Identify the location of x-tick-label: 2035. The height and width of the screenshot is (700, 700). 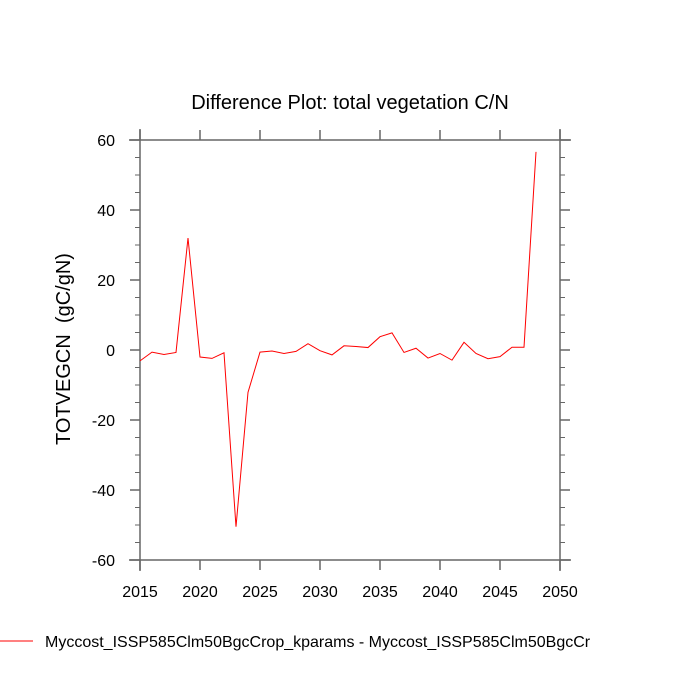
(380, 592).